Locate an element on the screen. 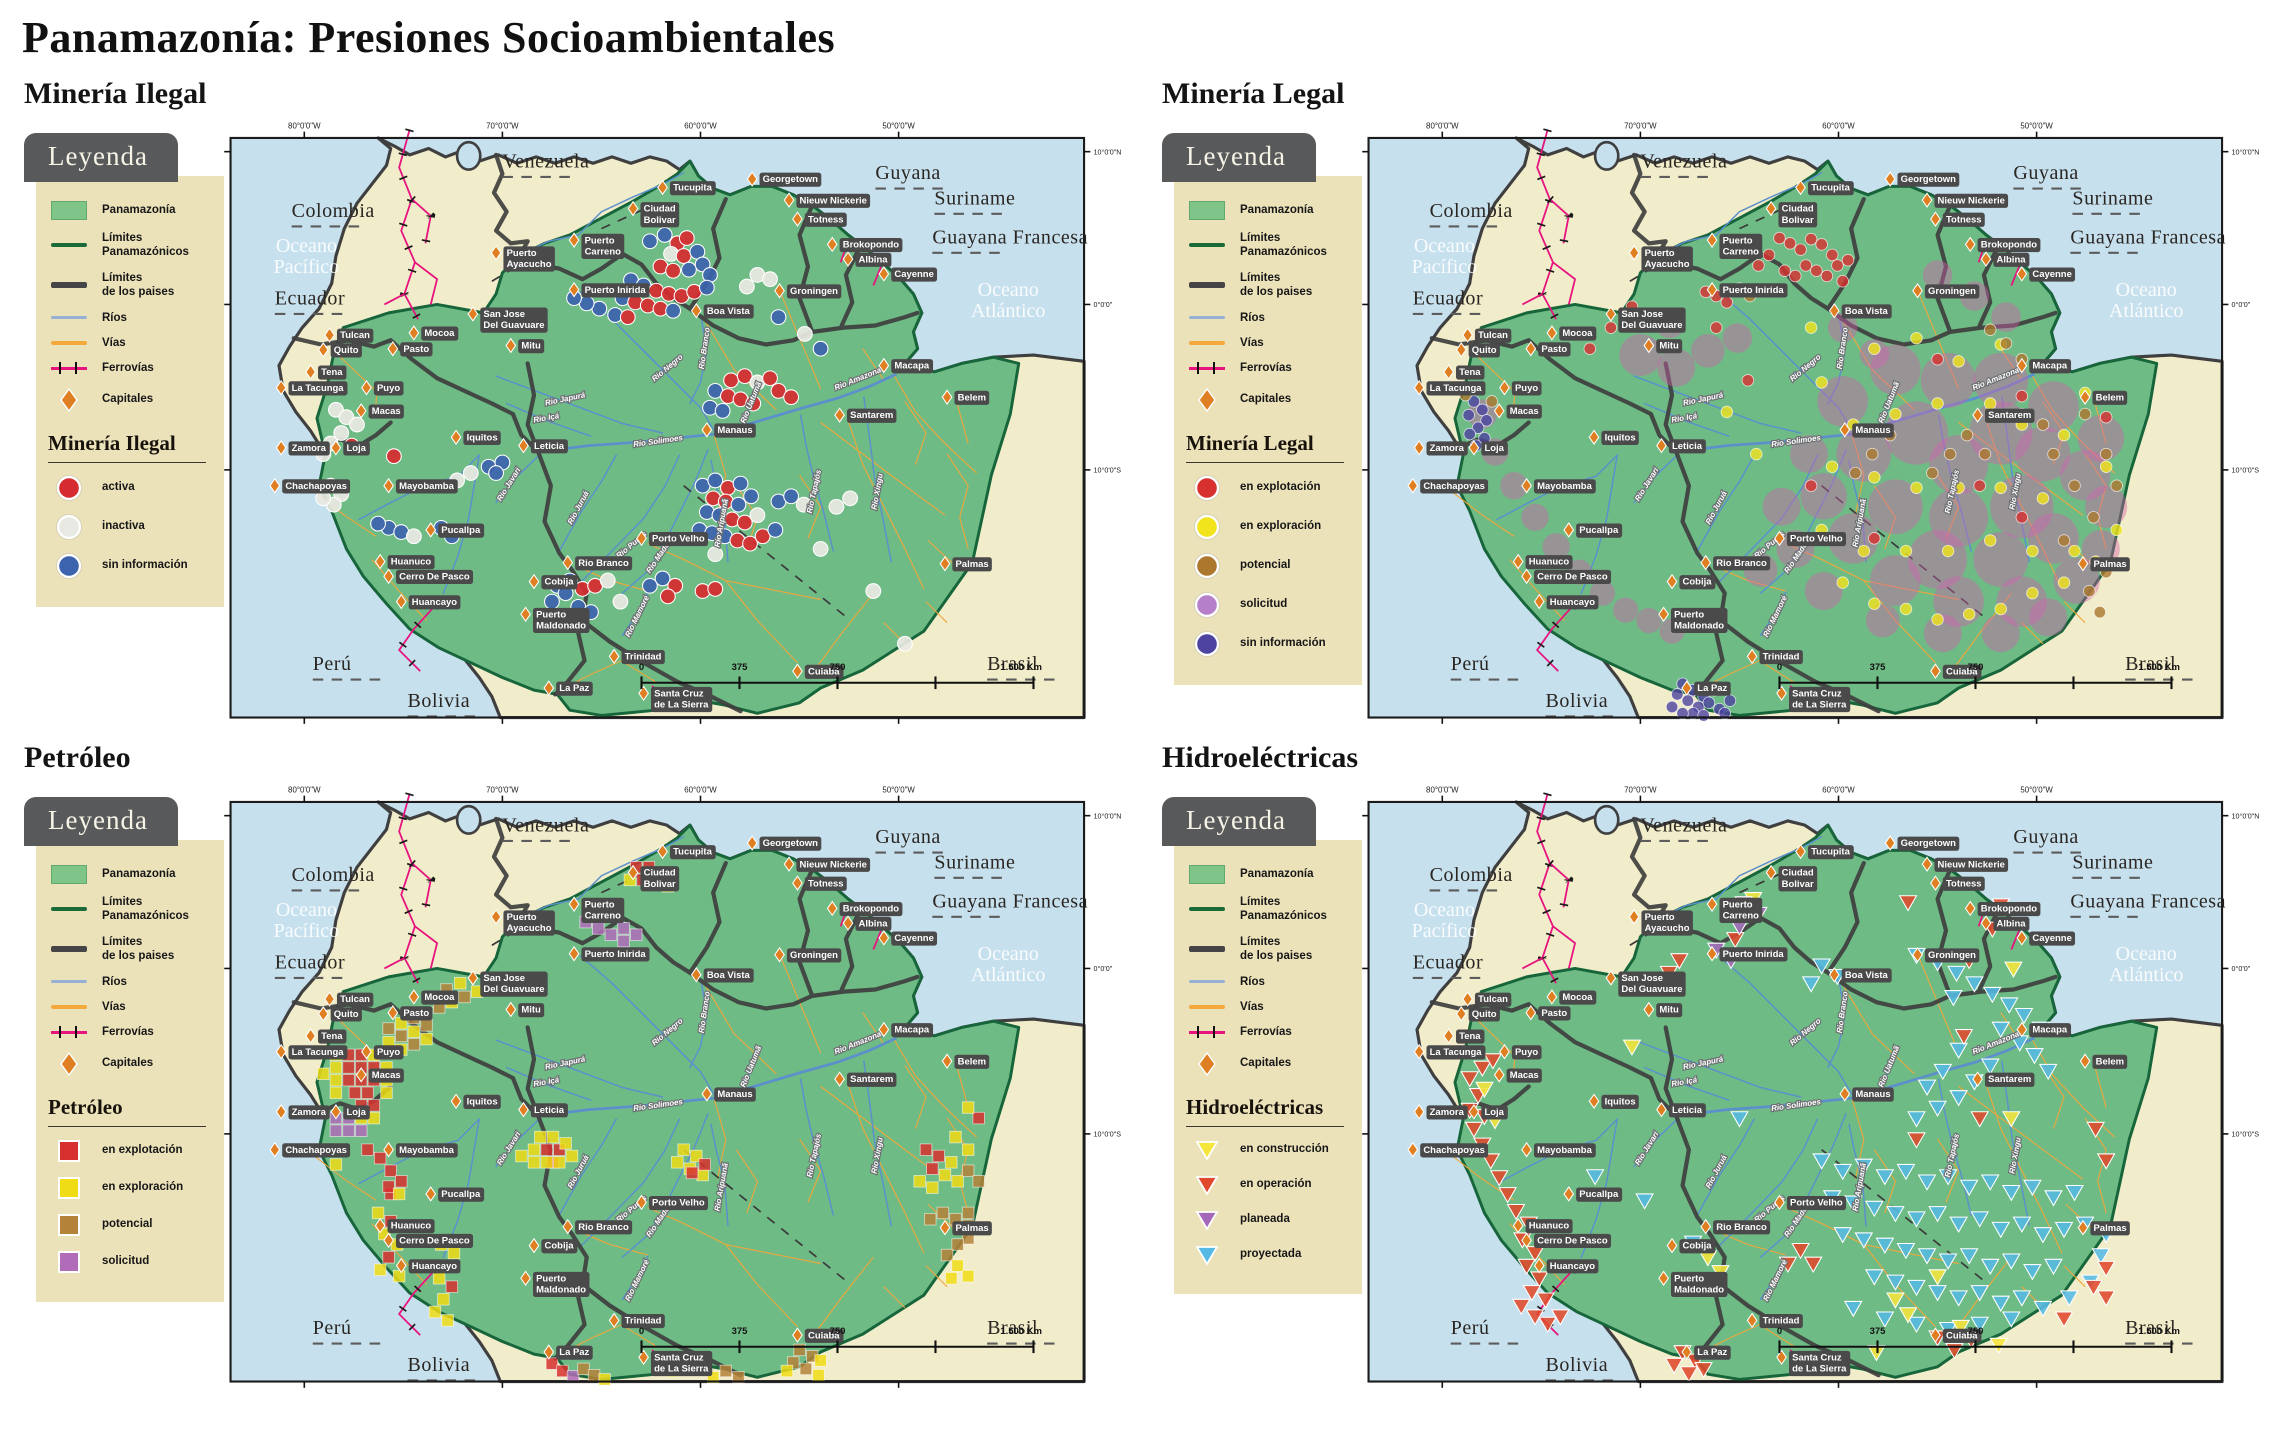 The width and height of the screenshot is (2280, 1429). city: Ciudad Bolivar is located at coordinates (653, 214).